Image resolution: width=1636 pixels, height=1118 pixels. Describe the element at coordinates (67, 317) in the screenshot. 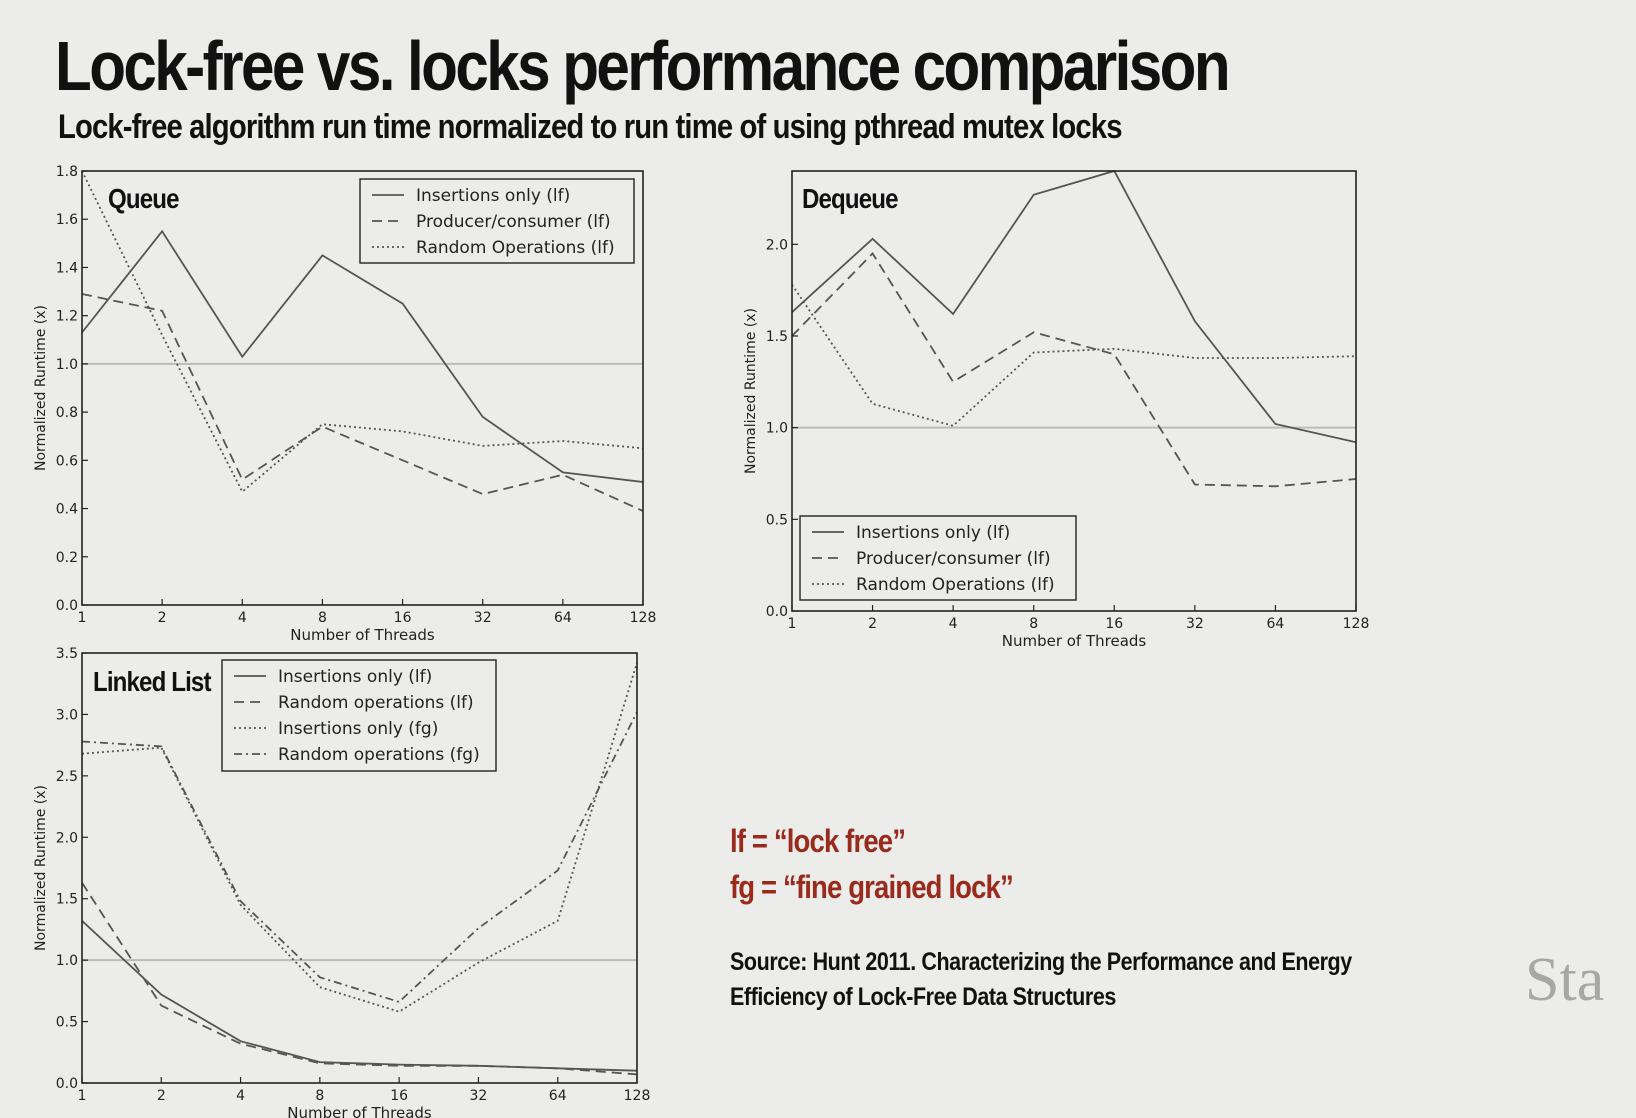

I see `y-tick-label: 1.2` at that location.